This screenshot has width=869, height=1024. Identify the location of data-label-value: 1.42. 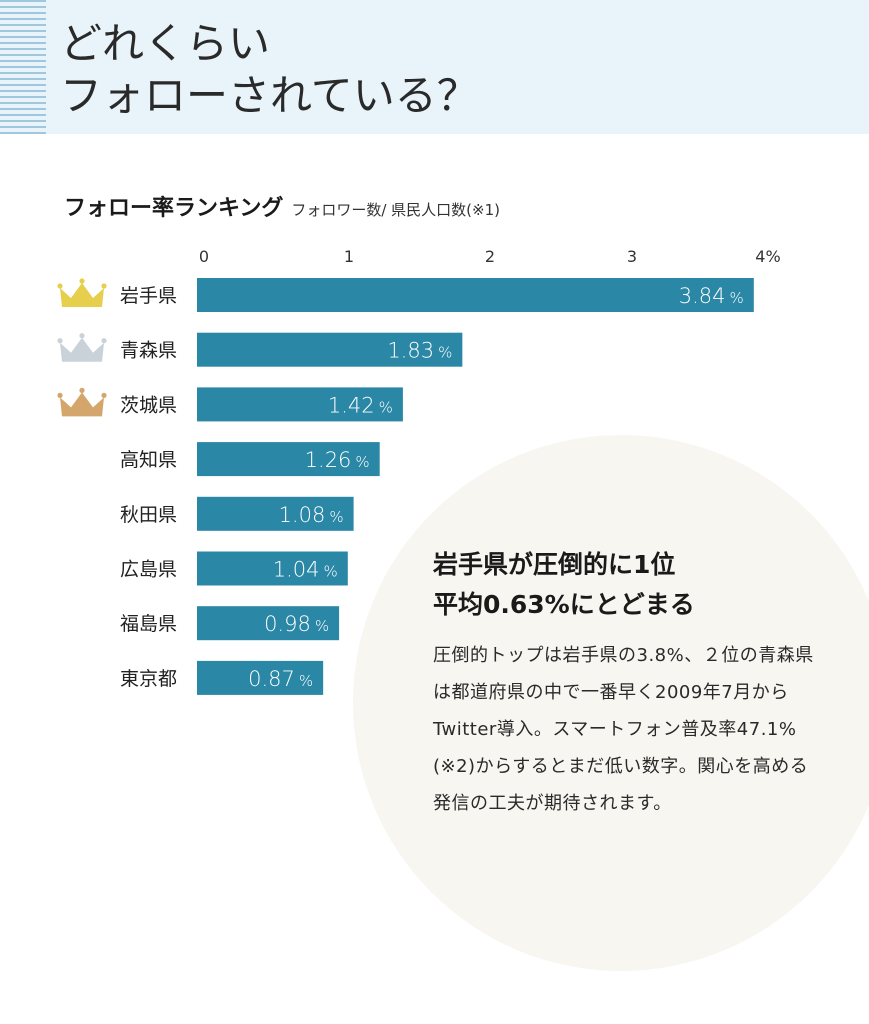
(351, 405).